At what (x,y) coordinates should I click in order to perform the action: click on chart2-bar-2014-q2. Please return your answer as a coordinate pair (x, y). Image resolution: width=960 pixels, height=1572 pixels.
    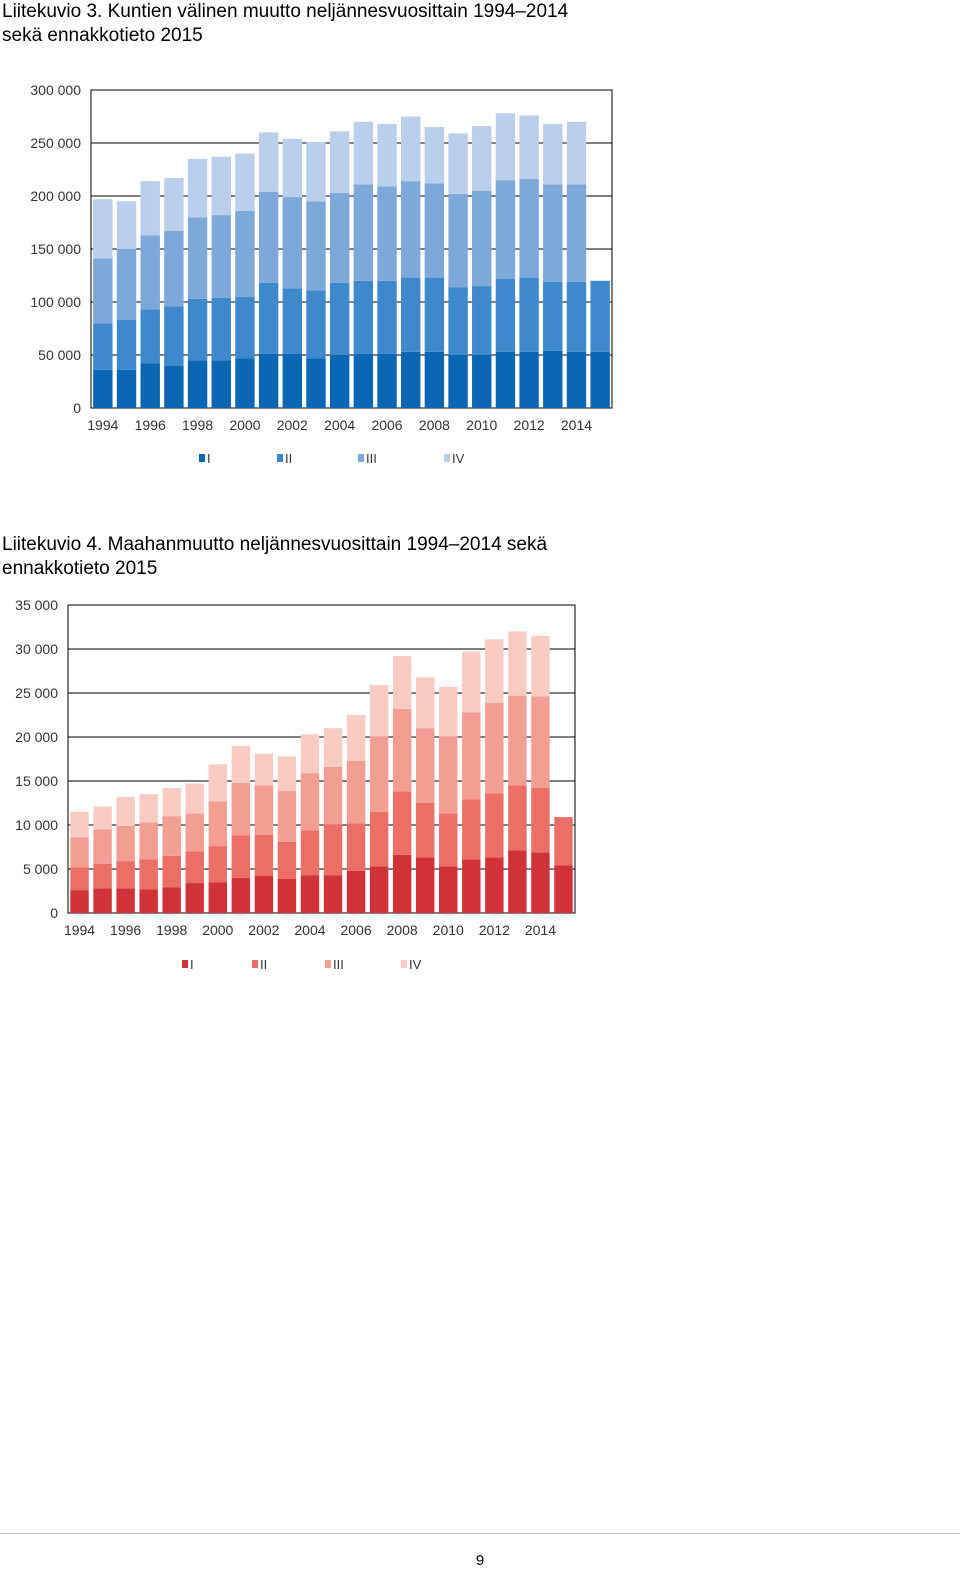
    Looking at the image, I should click on (540, 820).